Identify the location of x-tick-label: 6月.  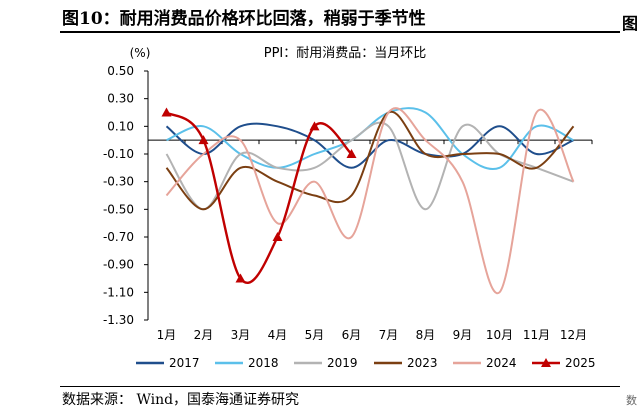
(352, 335).